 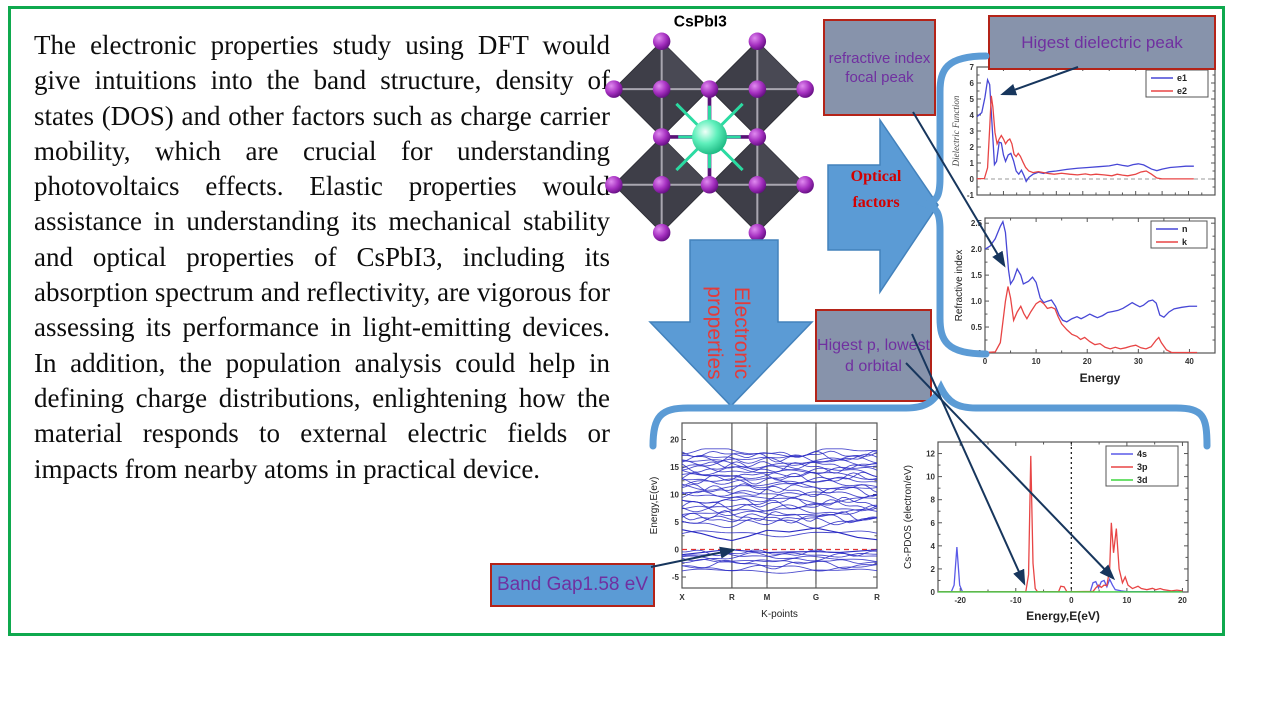 What do you see at coordinates (700, 22) in the screenshot?
I see `crystal-title: CsPbI3` at bounding box center [700, 22].